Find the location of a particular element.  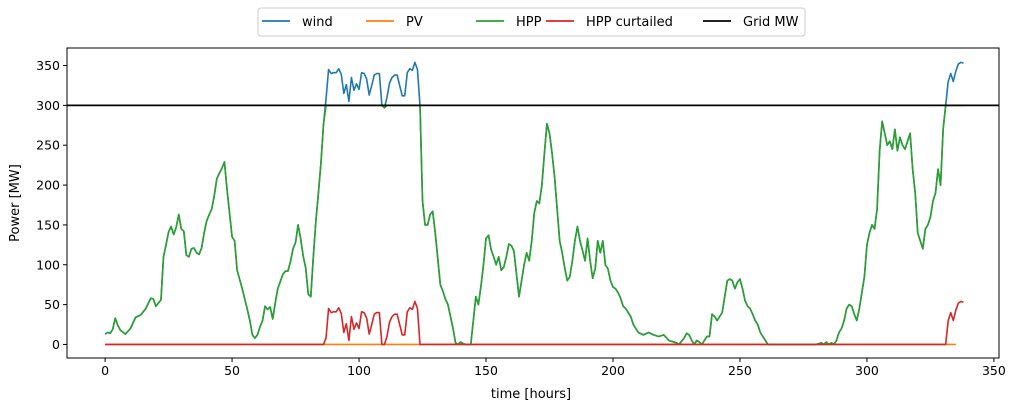

legend-label-wind: wind is located at coordinates (317, 22).